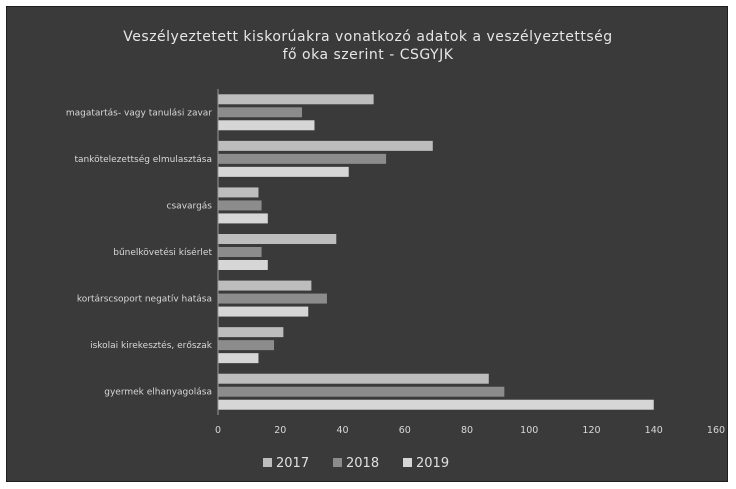  I want to click on x-tick-label: 80, so click(467, 430).